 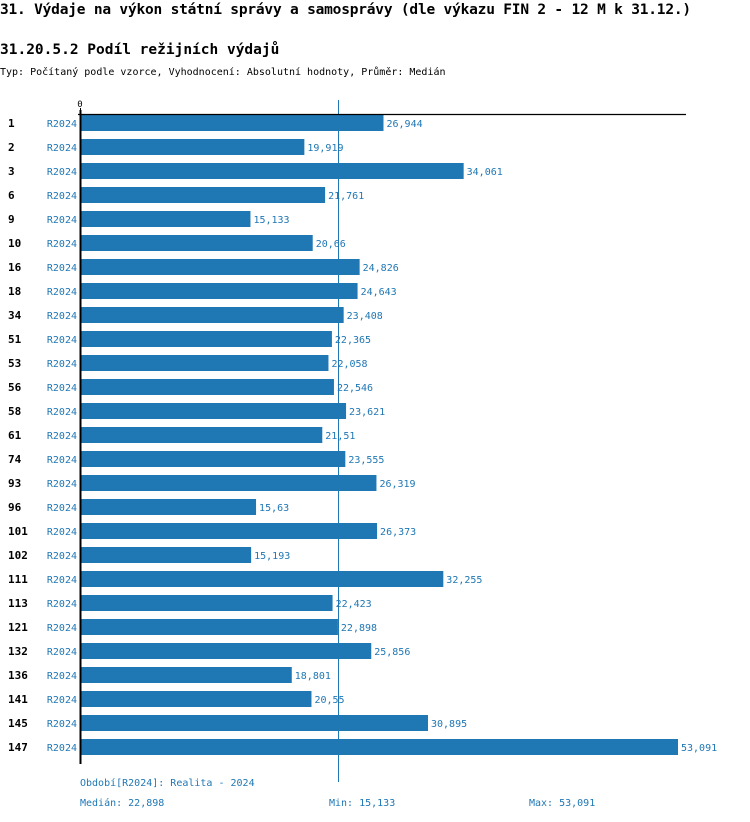 What do you see at coordinates (11, 219) in the screenshot?
I see `category-label: 9` at bounding box center [11, 219].